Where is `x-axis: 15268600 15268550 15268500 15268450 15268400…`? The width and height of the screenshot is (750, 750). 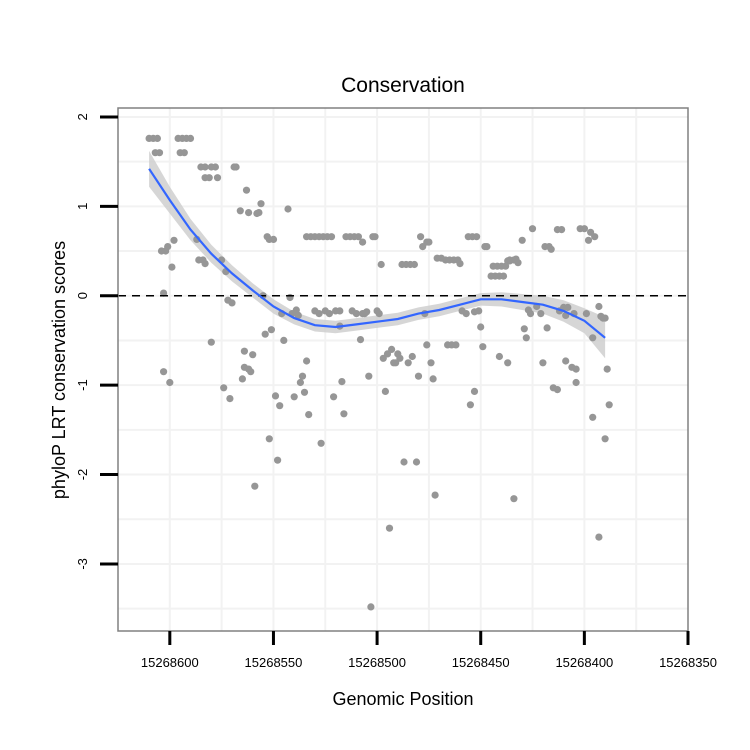
x-axis: 15268600 15268550 15268500 15268450 15268400… is located at coordinates (429, 650).